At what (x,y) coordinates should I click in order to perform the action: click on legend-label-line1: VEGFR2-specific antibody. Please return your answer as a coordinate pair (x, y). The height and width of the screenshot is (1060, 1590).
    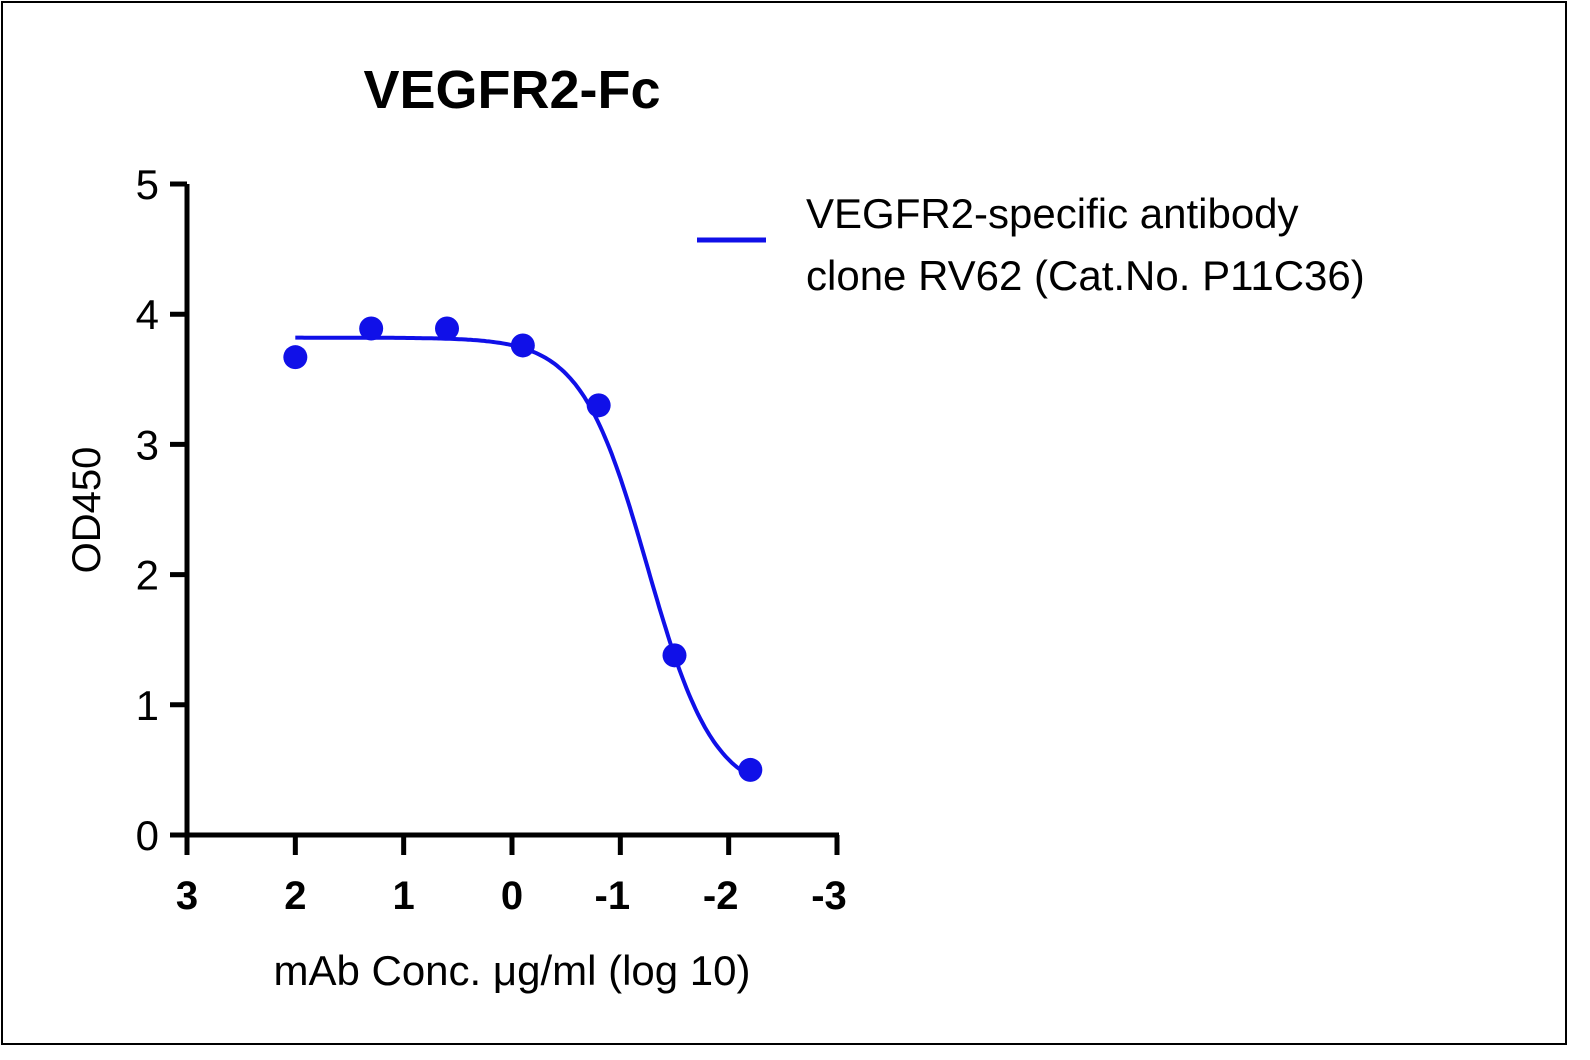
    Looking at the image, I should click on (1052, 213).